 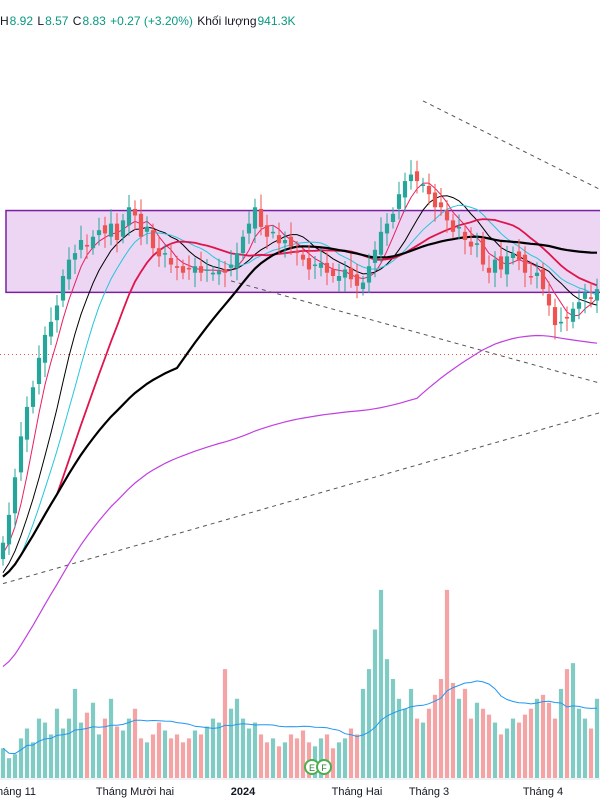 I want to click on close-label: C, so click(x=77, y=21).